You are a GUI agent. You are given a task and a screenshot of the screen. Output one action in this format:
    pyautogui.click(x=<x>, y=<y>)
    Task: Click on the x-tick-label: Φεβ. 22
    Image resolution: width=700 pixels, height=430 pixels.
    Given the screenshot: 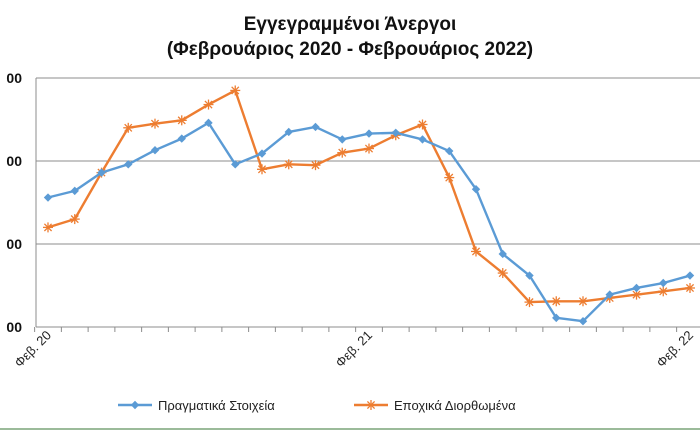 What is the action you would take?
    pyautogui.click(x=674, y=349)
    